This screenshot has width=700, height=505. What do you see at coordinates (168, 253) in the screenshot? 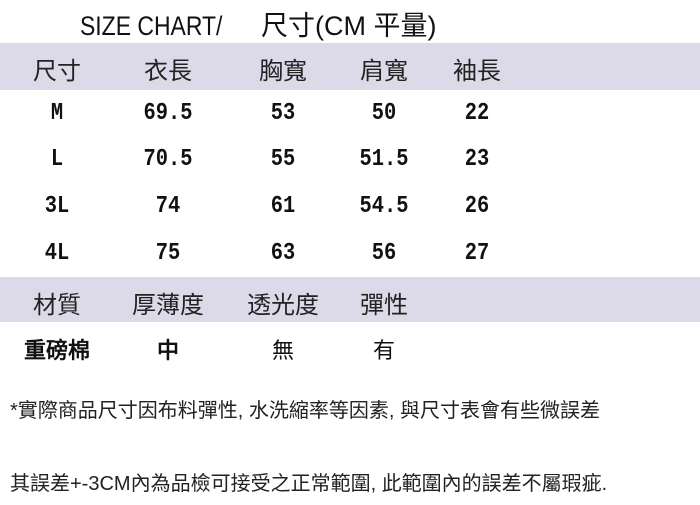
I see `measurement-cell: 75` at bounding box center [168, 253].